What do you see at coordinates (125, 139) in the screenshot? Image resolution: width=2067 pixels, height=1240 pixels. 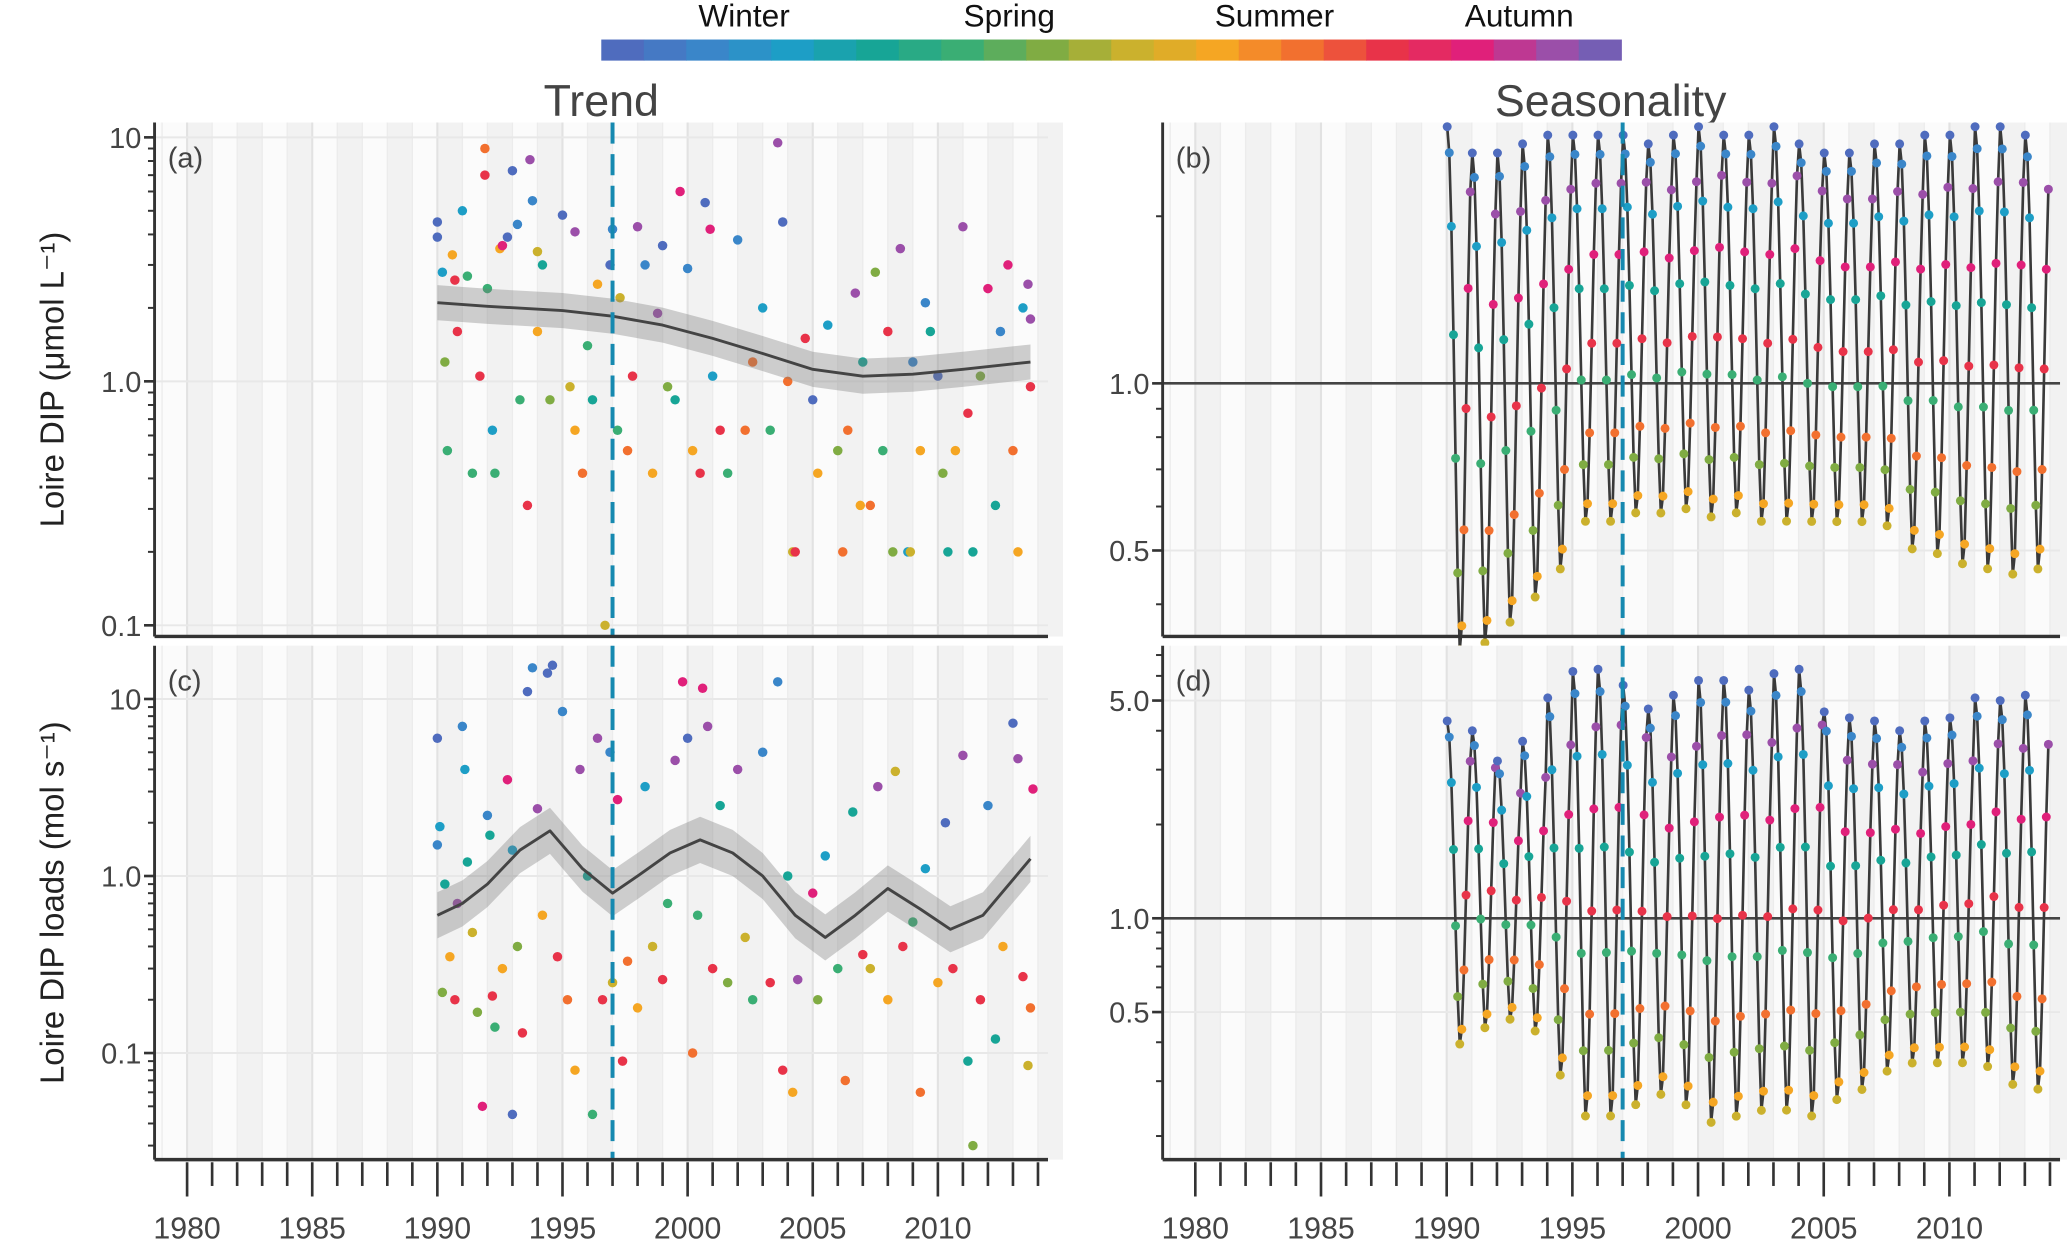 I see `y-tick-label: 10` at bounding box center [125, 139].